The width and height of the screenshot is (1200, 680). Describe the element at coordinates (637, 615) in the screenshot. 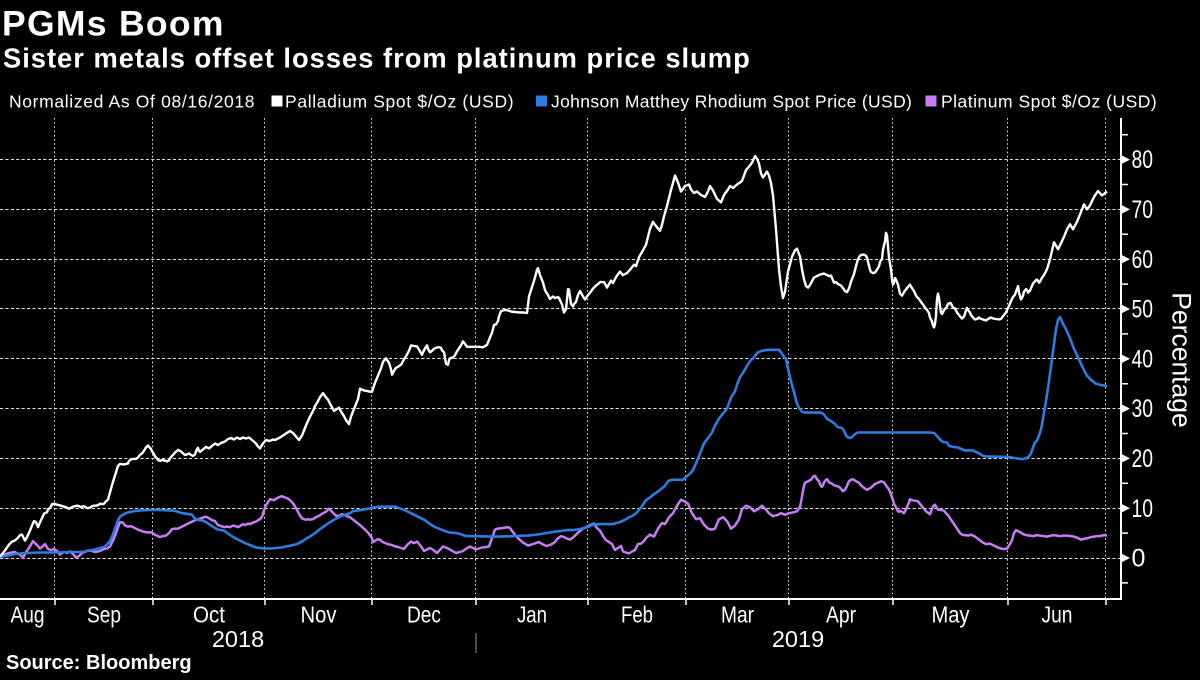

I see `svg-text: Feb` at that location.